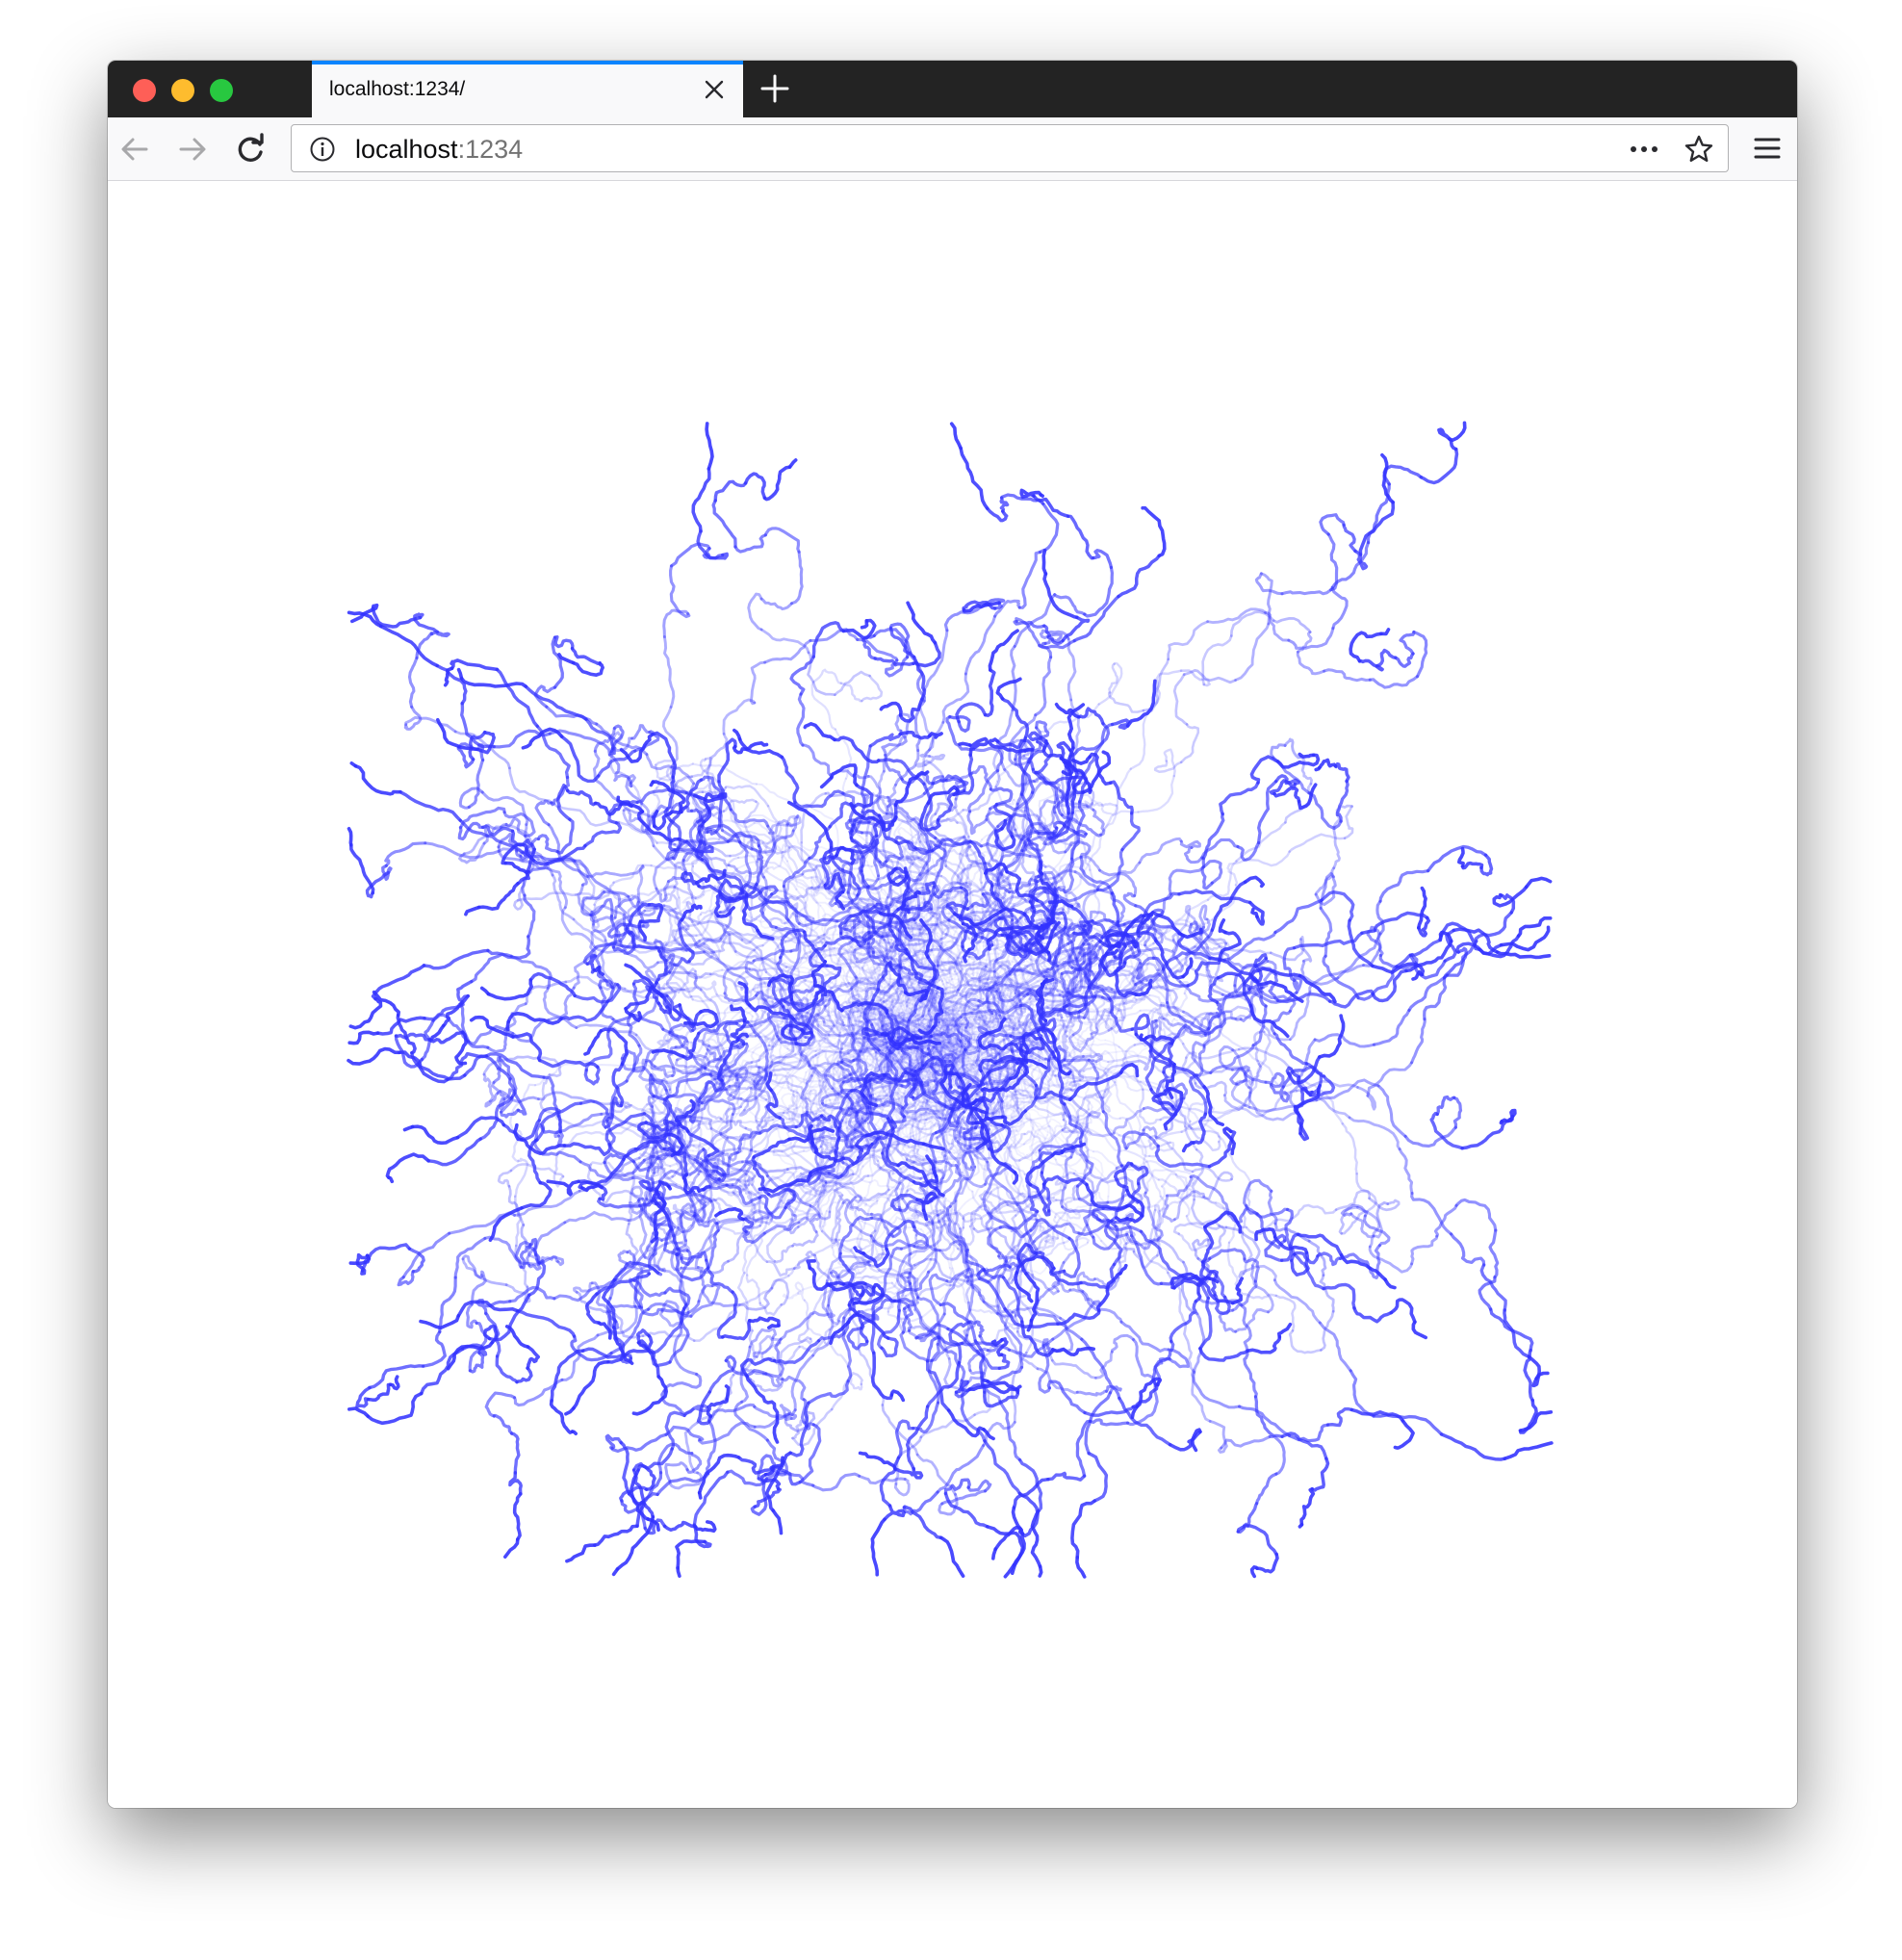 The height and width of the screenshot is (1960, 1902). I want to click on zoom-window-button, so click(221, 91).